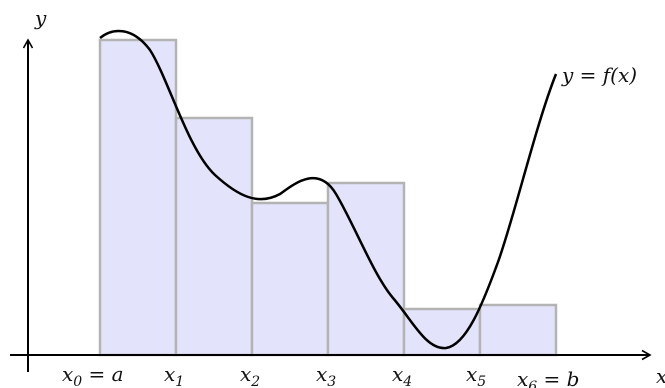  What do you see at coordinates (660, 376) in the screenshot?
I see `x-axis-label: x` at bounding box center [660, 376].